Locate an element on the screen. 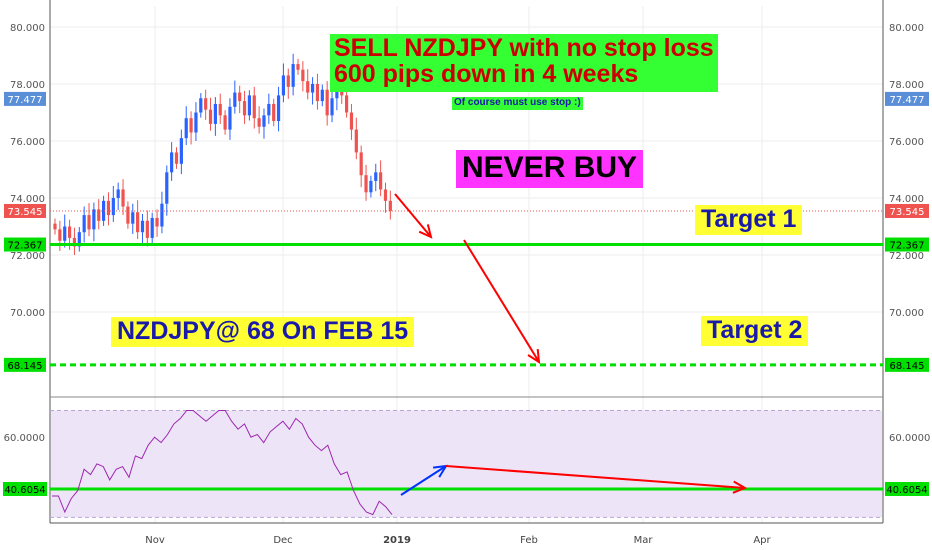  x-tick-label: Nov is located at coordinates (155, 540).